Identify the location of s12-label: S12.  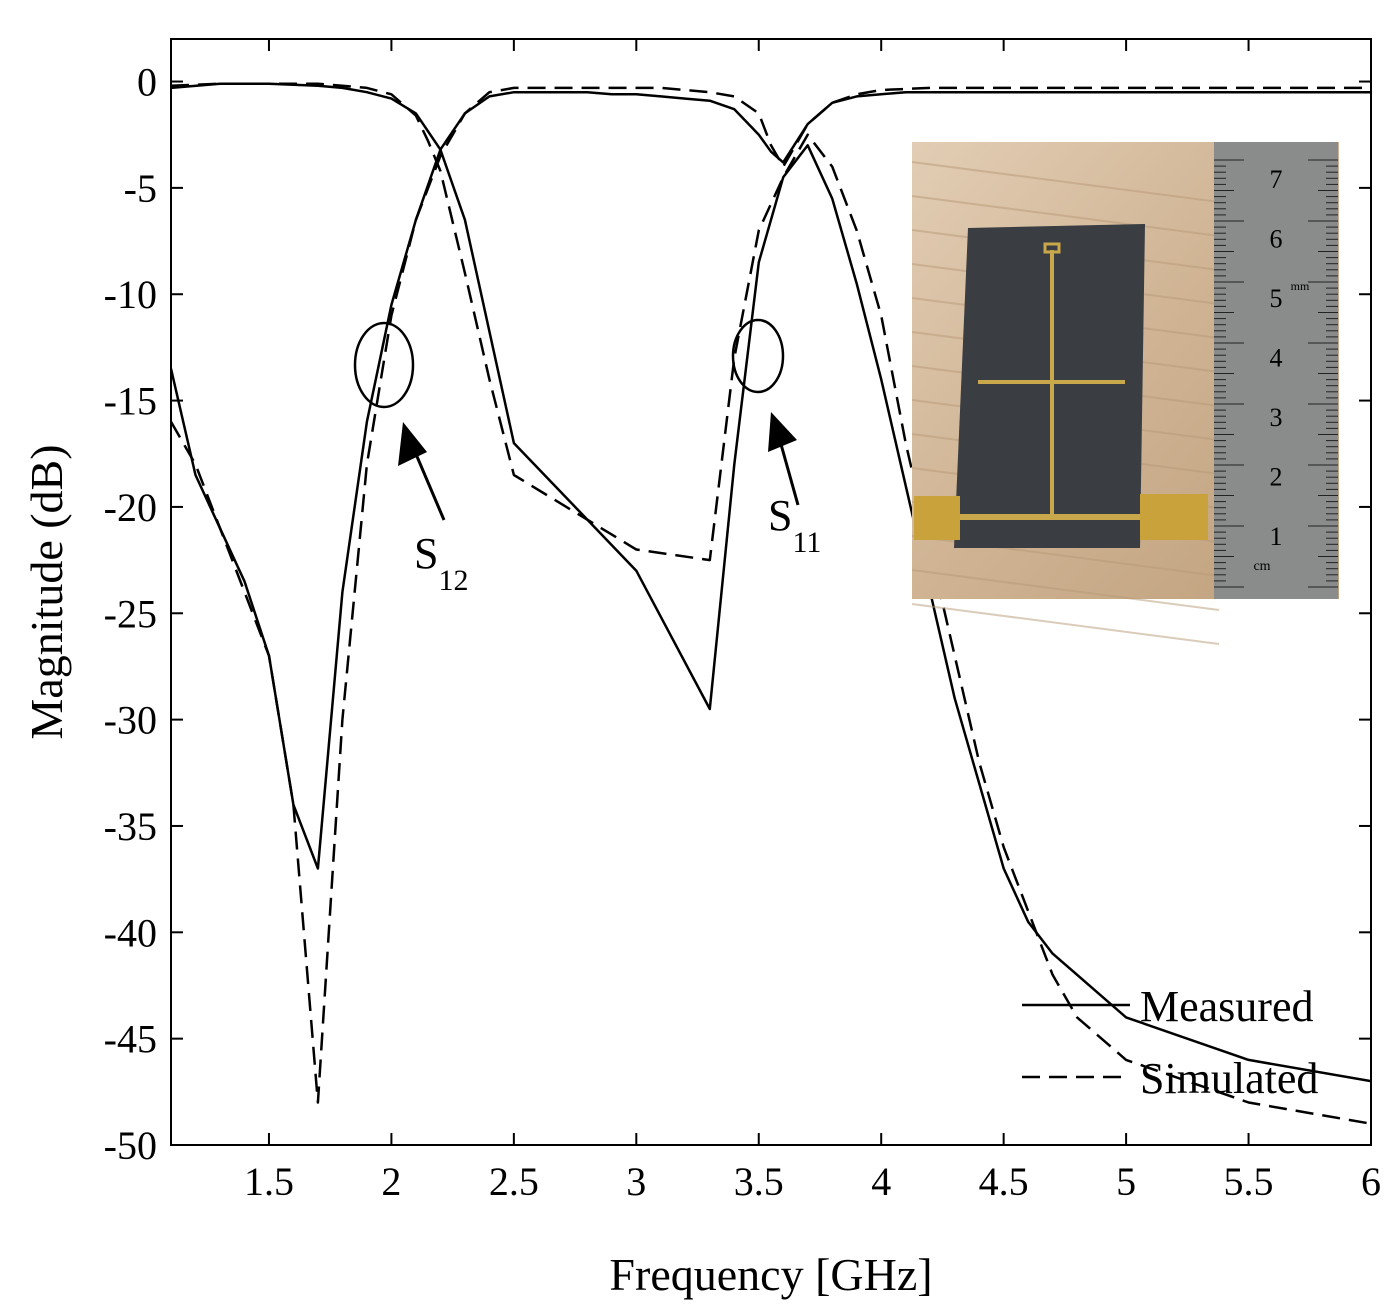
(441, 563).